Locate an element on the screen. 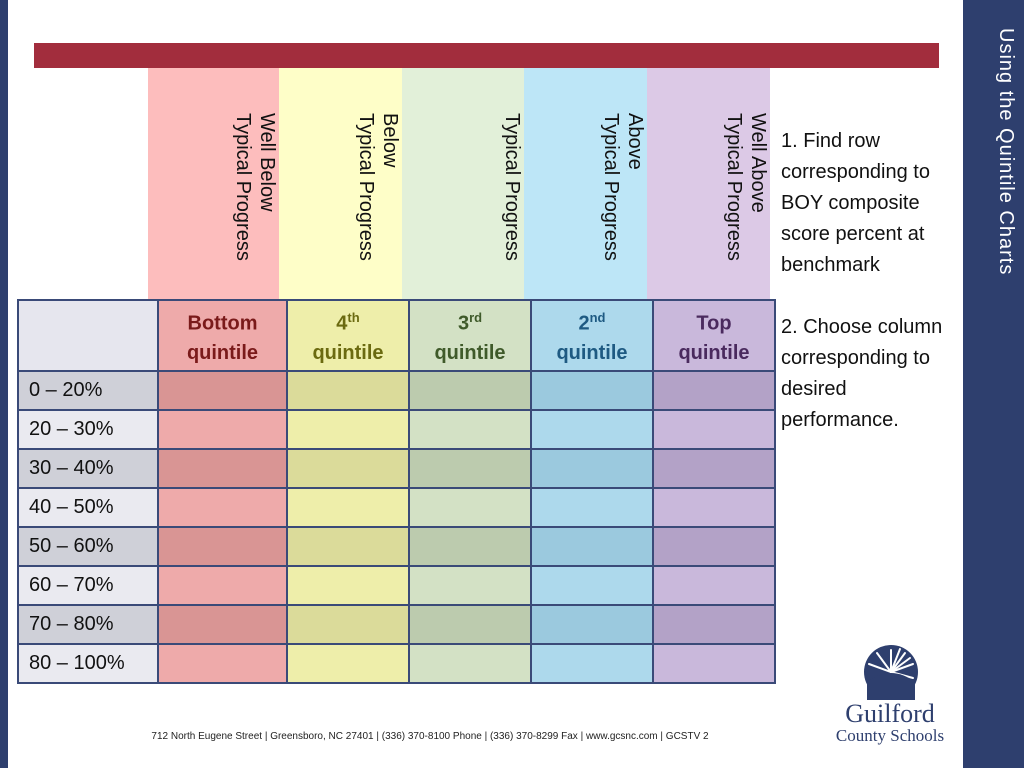 The height and width of the screenshot is (768, 1024). guilford-logo: Guilford County Schools is located at coordinates (890, 699).